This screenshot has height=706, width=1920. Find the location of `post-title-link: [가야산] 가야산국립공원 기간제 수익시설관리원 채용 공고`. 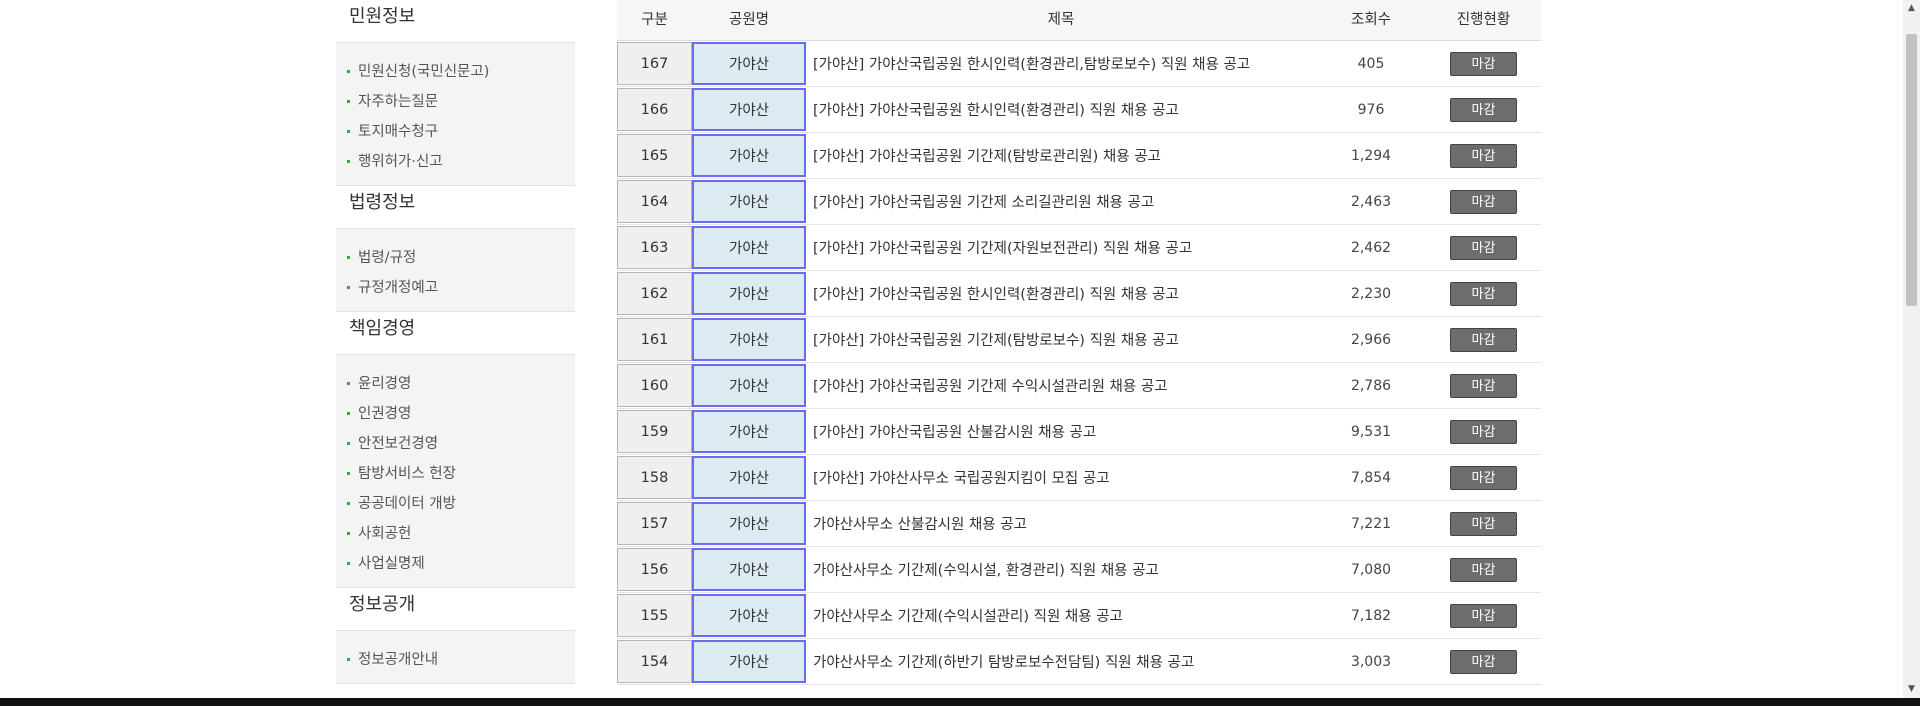

post-title-link: [가야산] 가야산국립공원 기간제 수익시설관리원 채용 공고 is located at coordinates (990, 387).